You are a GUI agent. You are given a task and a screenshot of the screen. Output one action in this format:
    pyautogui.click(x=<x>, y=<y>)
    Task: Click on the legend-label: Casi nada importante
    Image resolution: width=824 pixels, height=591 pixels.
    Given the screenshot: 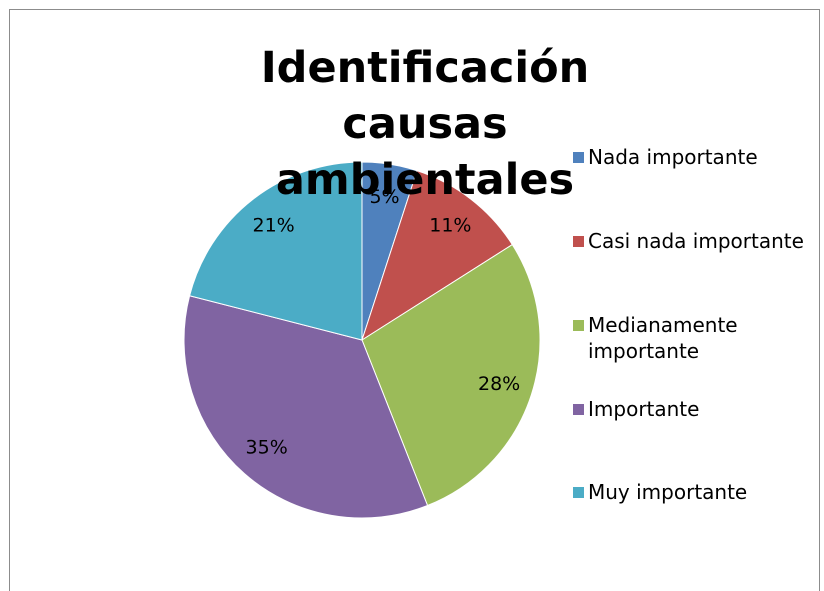 What is the action you would take?
    pyautogui.click(x=696, y=241)
    